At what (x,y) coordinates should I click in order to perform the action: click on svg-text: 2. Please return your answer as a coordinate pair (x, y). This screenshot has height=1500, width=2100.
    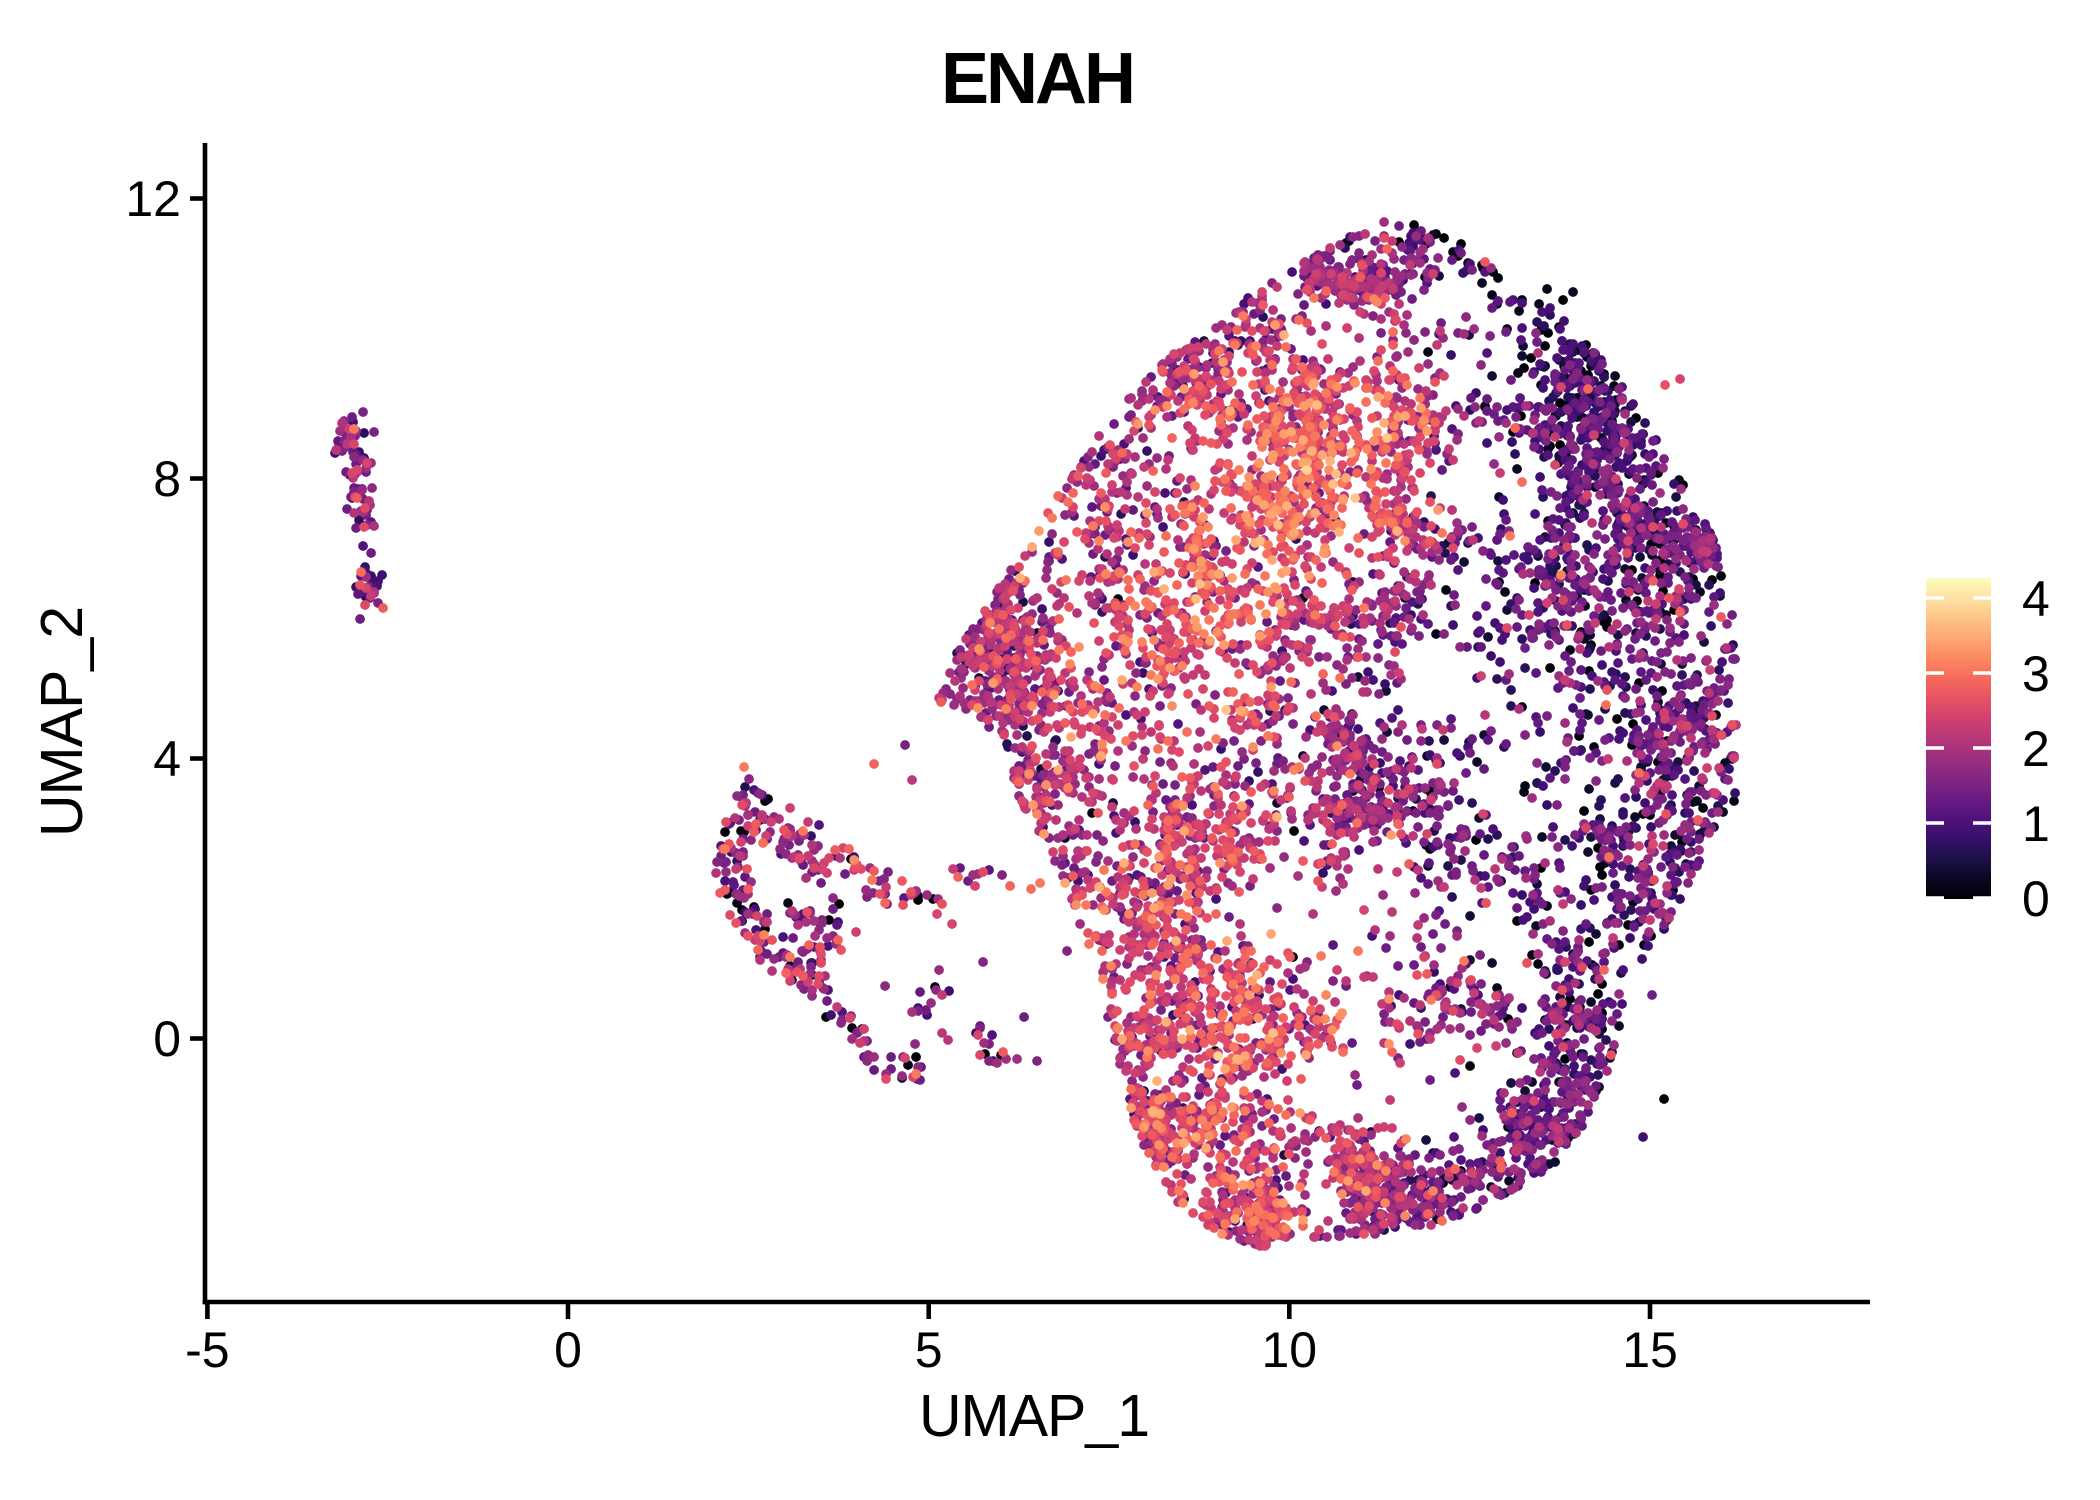
    Looking at the image, I should click on (2036, 749).